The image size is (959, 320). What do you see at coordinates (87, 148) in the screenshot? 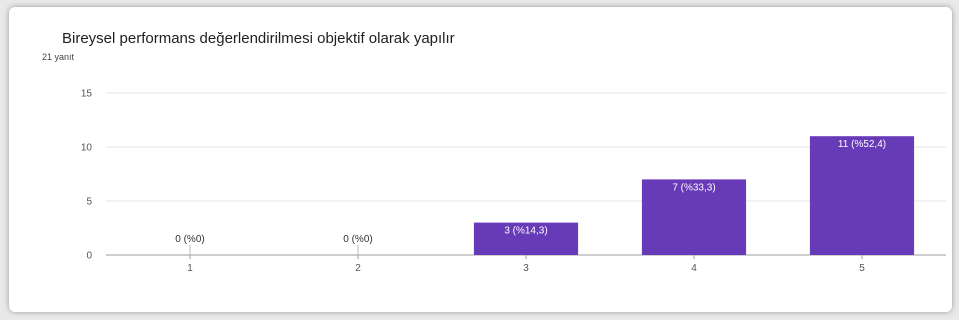
I see `y-tick-label: 10` at bounding box center [87, 148].